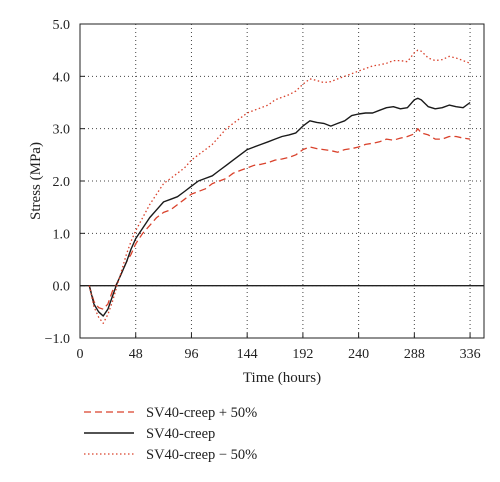 The width and height of the screenshot is (500, 482). I want to click on x-tick-label-3: 144, so click(247, 354).